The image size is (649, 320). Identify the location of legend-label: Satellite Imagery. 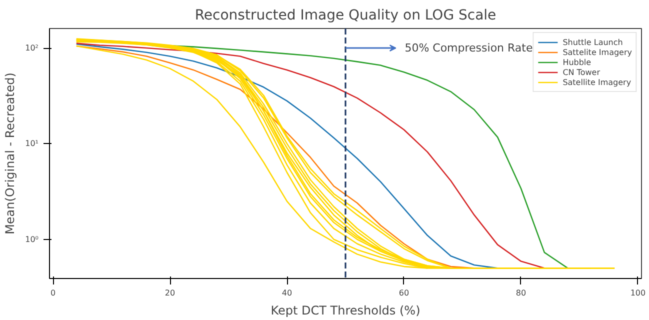
(597, 82).